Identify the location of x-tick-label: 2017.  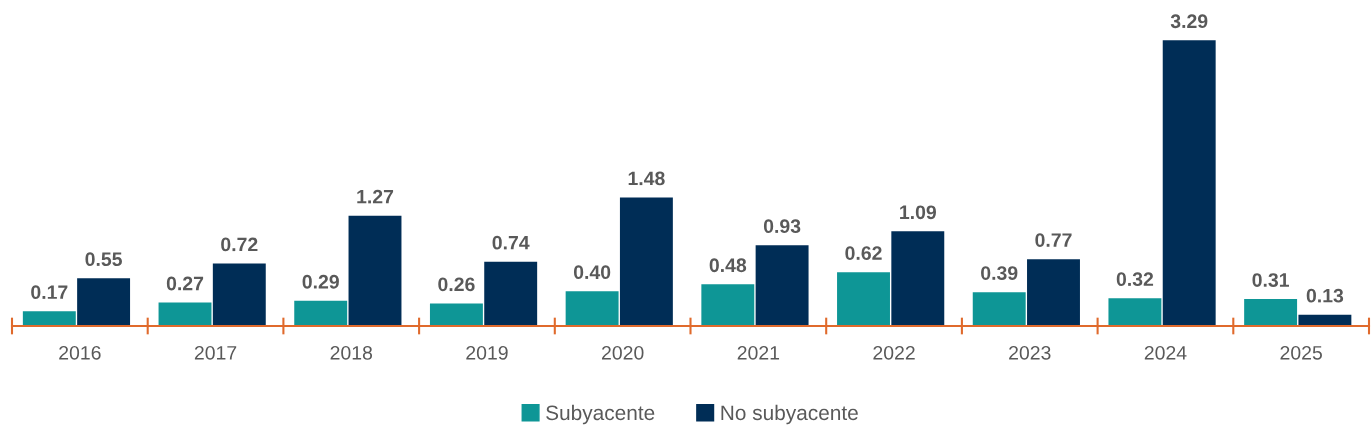
(215, 352).